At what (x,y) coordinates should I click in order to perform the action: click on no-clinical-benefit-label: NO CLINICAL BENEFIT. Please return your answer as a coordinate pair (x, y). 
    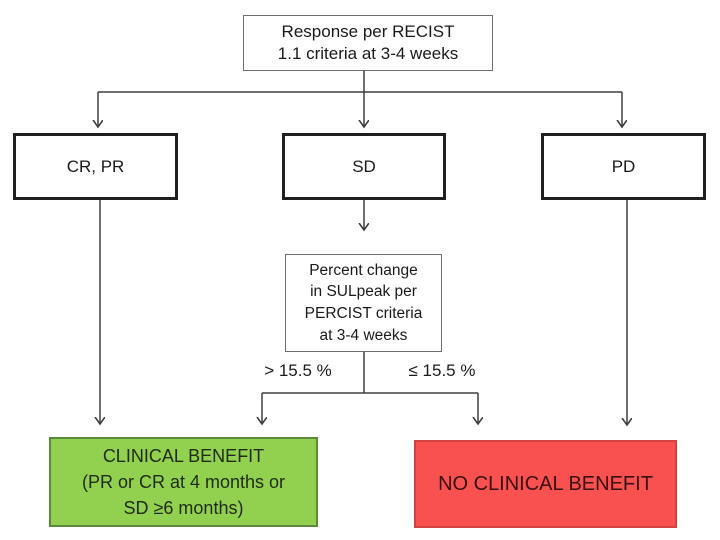
    Looking at the image, I should click on (545, 483).